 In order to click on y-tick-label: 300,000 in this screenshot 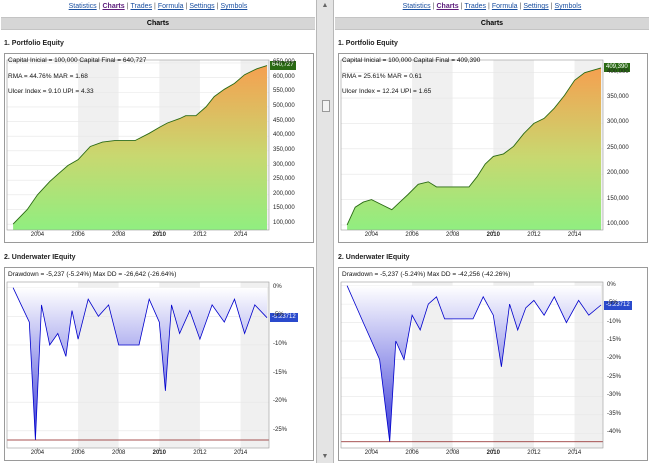, I will do `click(284, 164)`.